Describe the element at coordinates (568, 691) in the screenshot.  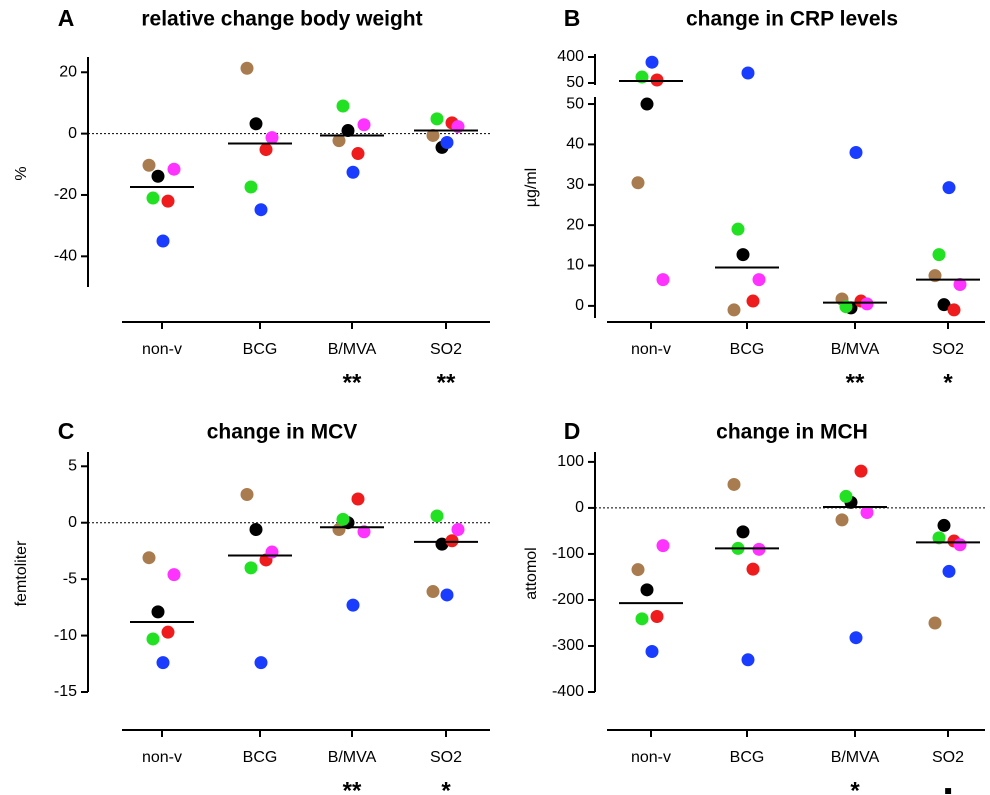
I see `y-tick-label: -400` at that location.